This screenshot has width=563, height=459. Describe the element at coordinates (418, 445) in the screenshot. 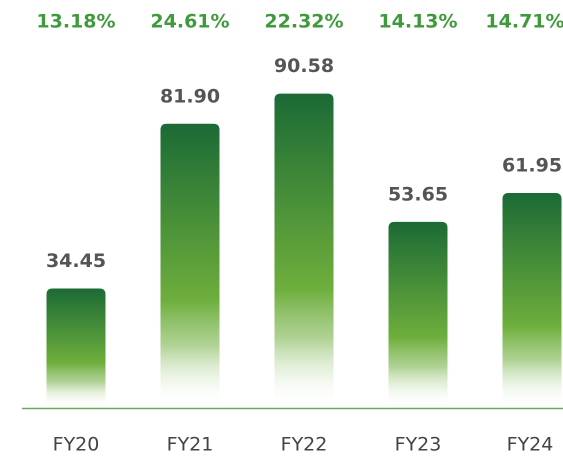

I see `x-tick-label: FY23` at that location.